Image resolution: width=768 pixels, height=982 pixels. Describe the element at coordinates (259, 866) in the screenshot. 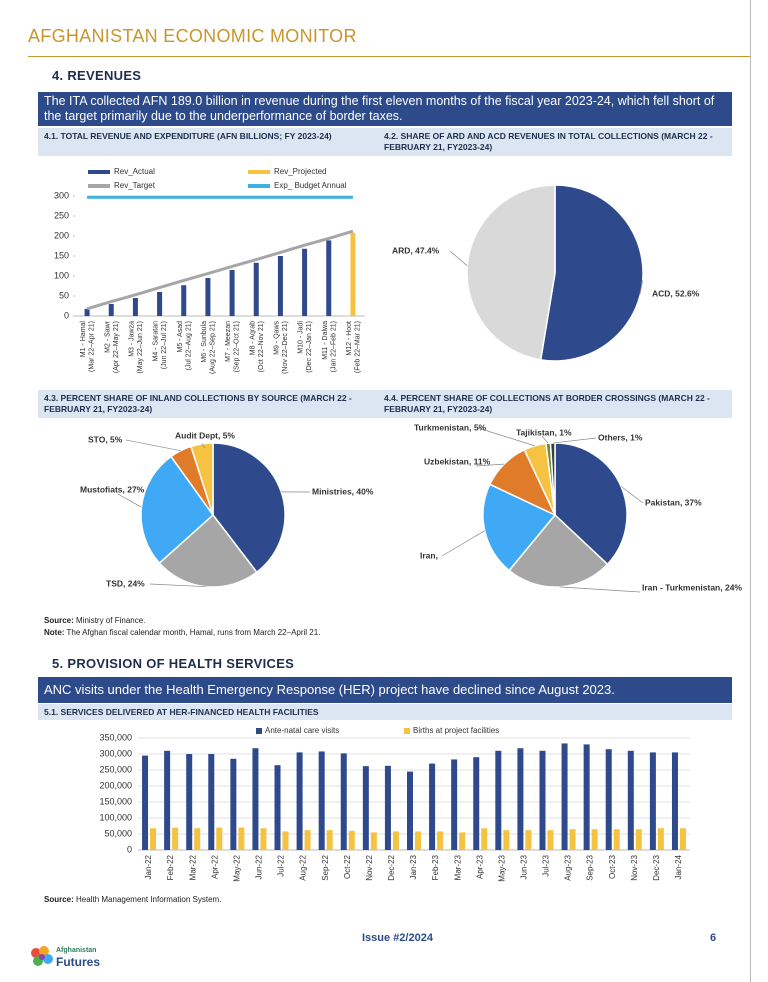

I see `x-tick-label: Jun-22` at that location.